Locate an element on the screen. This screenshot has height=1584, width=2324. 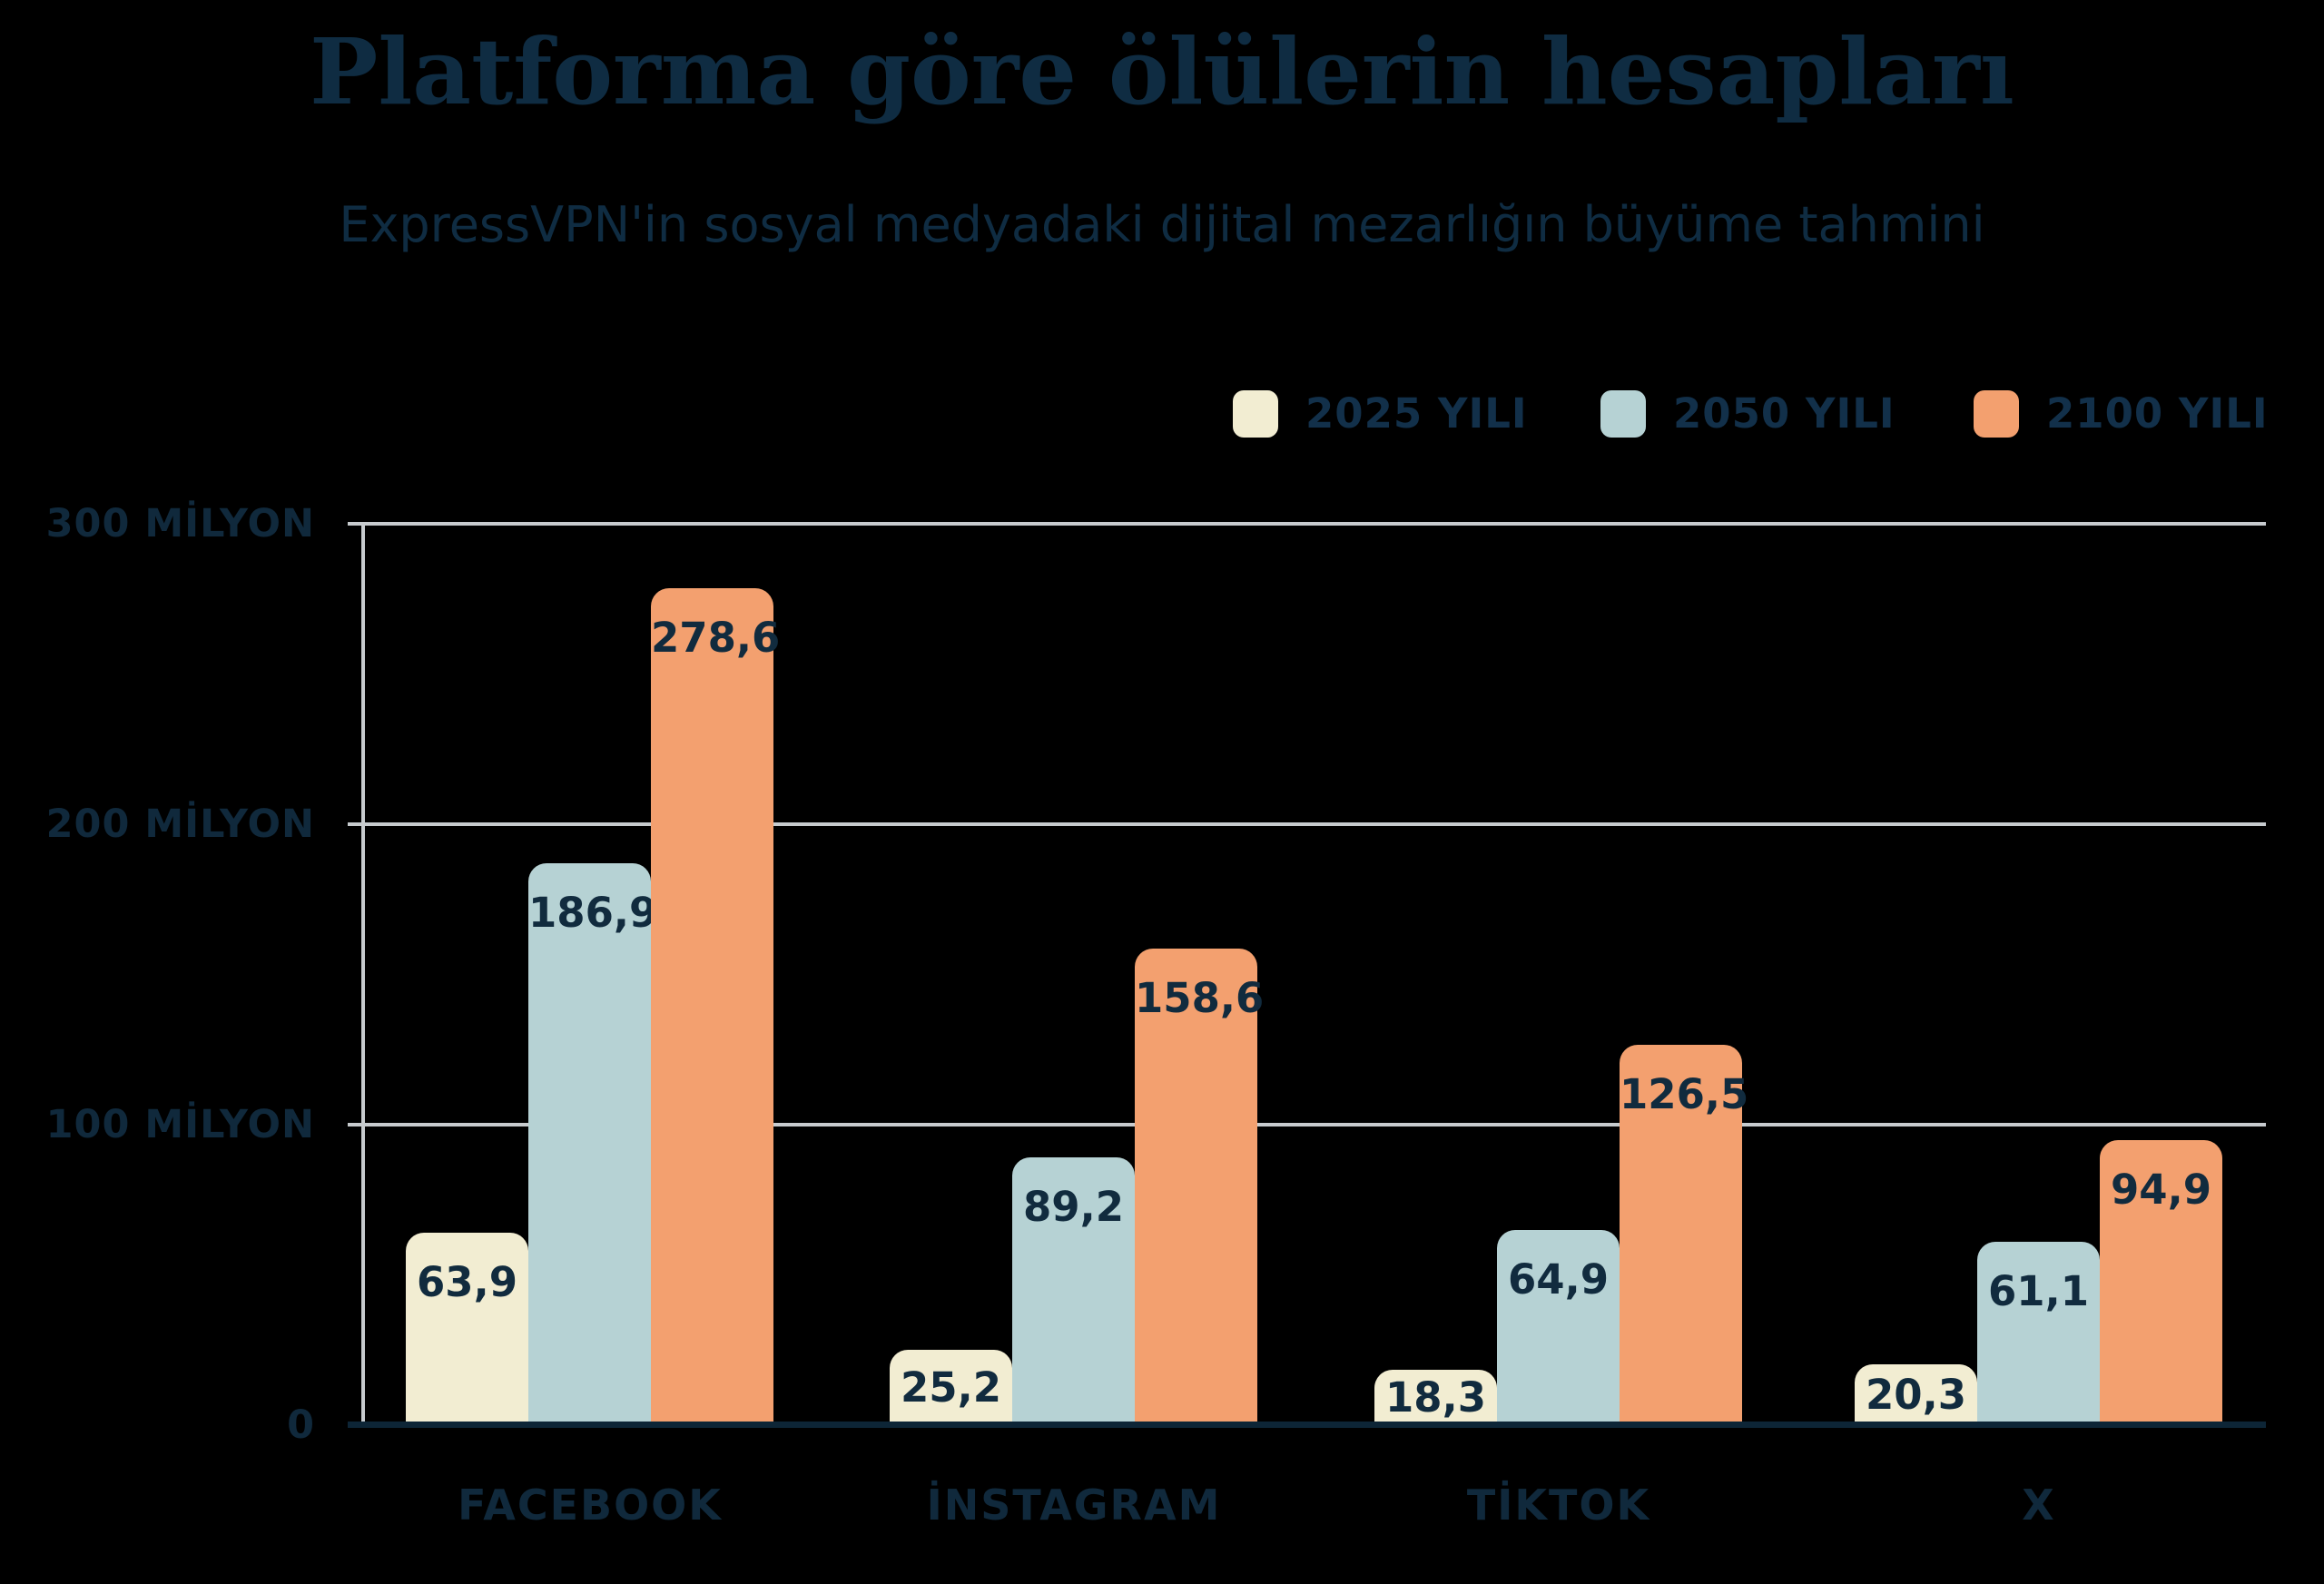
category-label-facebook: FACEBOOK is located at coordinates (590, 1505).